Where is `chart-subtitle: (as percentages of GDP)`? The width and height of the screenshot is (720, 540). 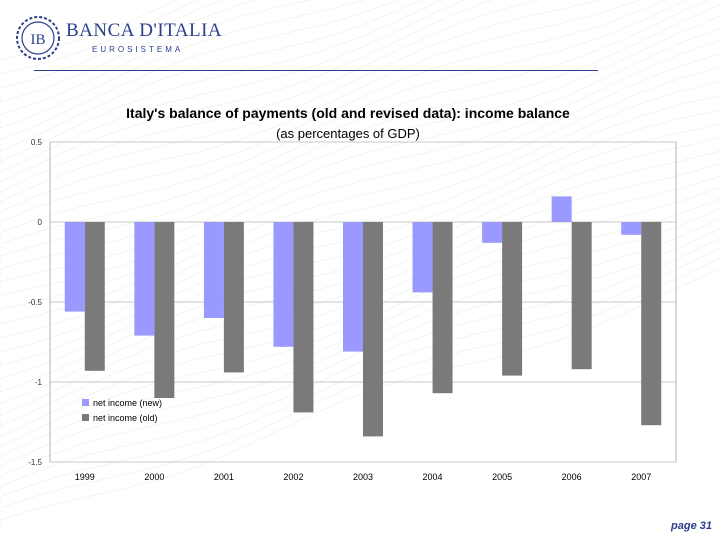
chart-subtitle: (as percentages of GDP) is located at coordinates (348, 133).